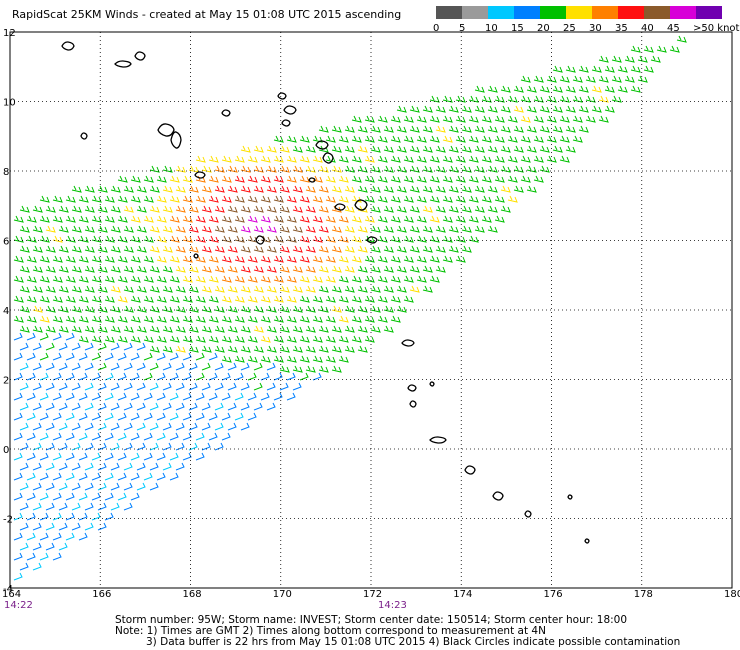 The image size is (740, 650). Describe the element at coordinates (392, 605) in the screenshot. I see `time-label: 14:23` at that location.